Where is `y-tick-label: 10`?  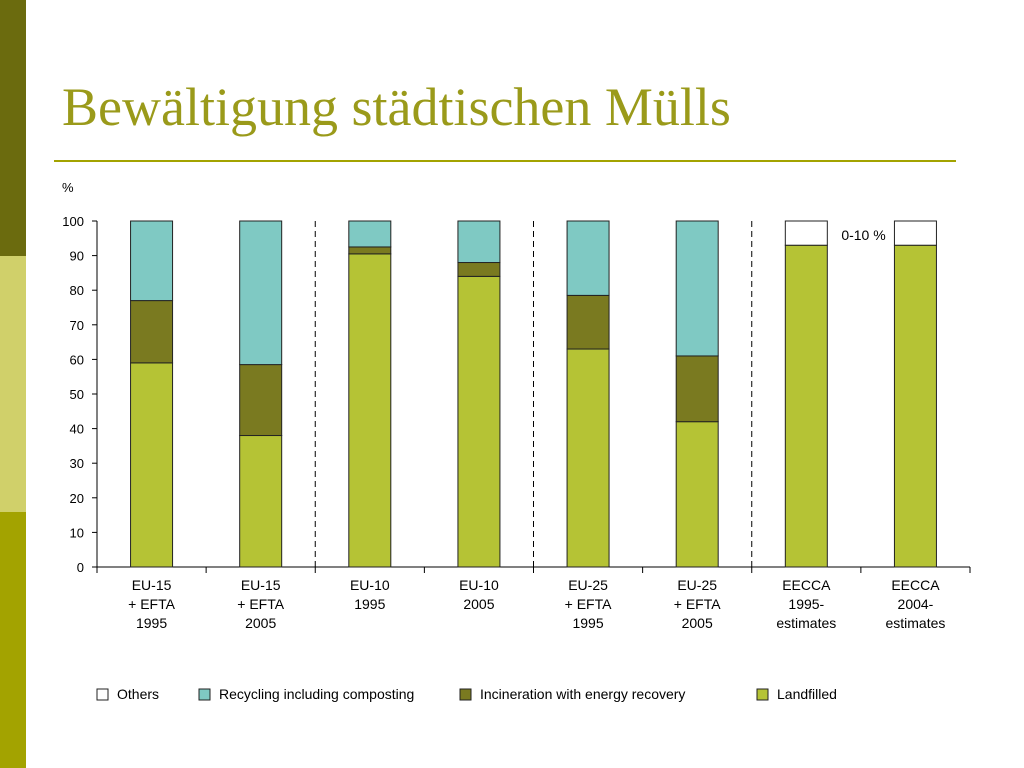
y-tick-label: 10 is located at coordinates (77, 532).